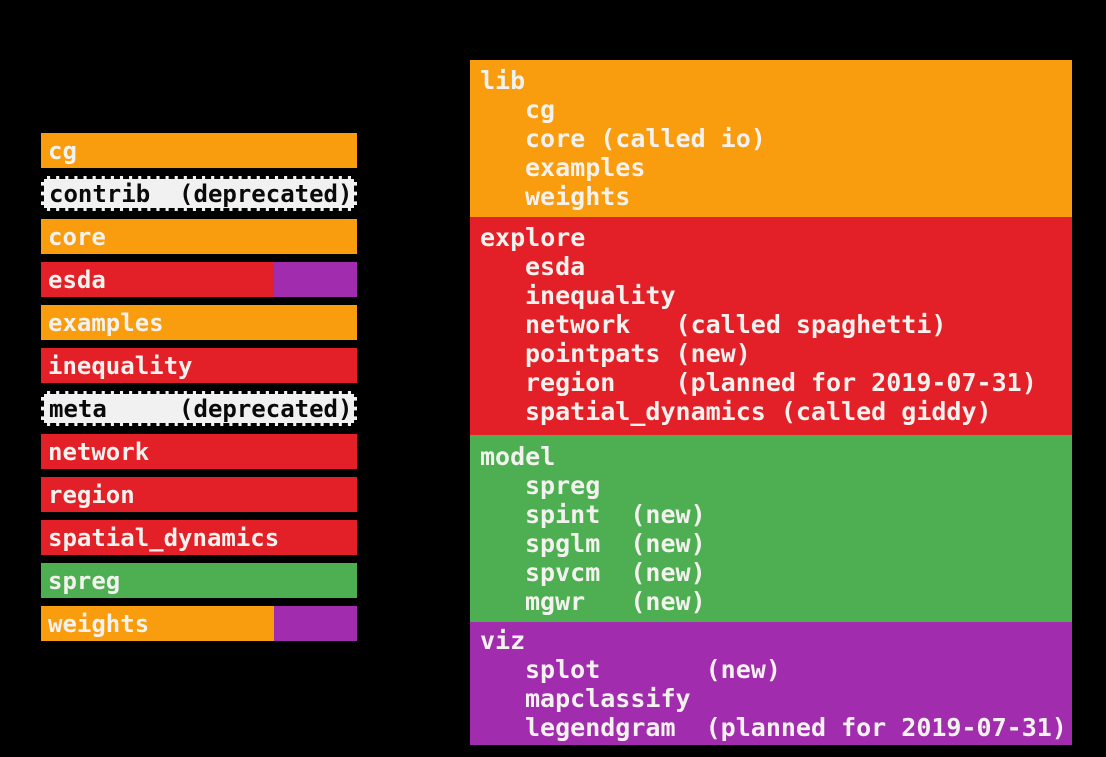 The image size is (1106, 757). What do you see at coordinates (771, 138) in the screenshot?
I see `section-lib: lib cg core (called io) examples weights` at bounding box center [771, 138].